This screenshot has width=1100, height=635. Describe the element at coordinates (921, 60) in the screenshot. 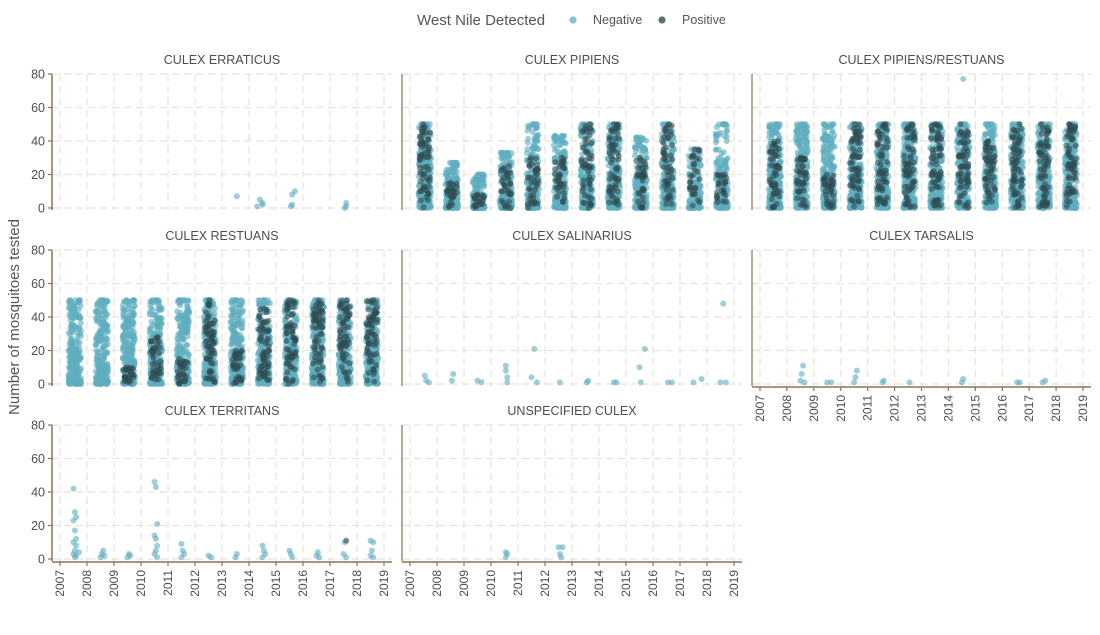

I see `facet-title: CULEX PIPIENS/RESTUANS` at that location.